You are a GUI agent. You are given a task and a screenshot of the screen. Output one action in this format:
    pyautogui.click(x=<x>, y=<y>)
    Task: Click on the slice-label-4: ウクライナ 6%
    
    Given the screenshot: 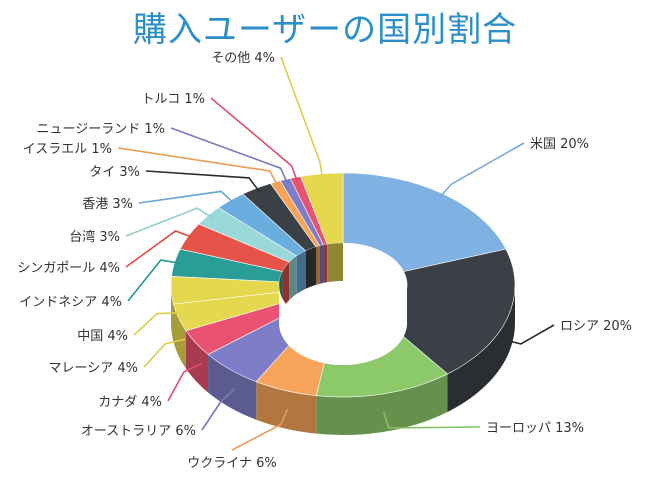 What is the action you would take?
    pyautogui.click(x=232, y=463)
    